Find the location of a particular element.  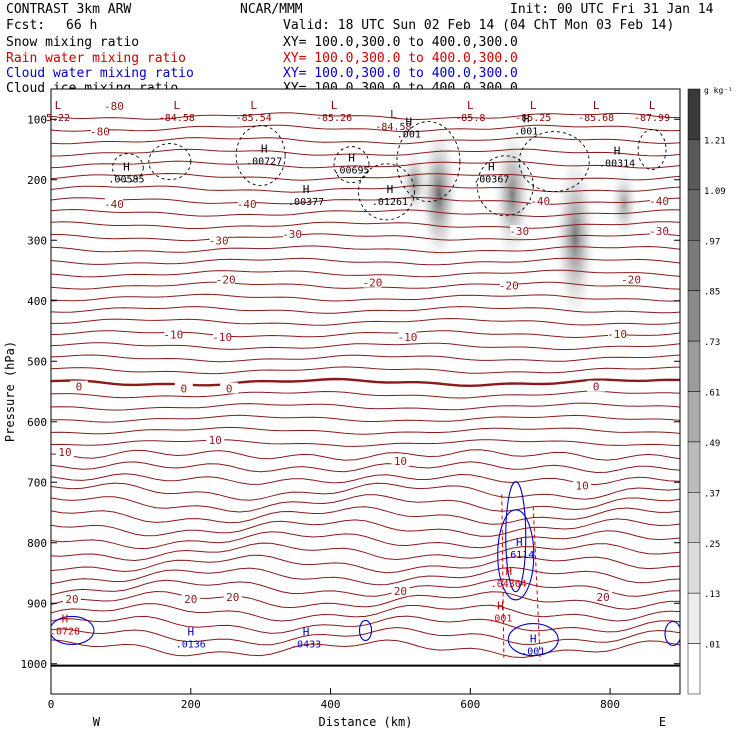

temperature-label: -20 is located at coordinates (226, 280).